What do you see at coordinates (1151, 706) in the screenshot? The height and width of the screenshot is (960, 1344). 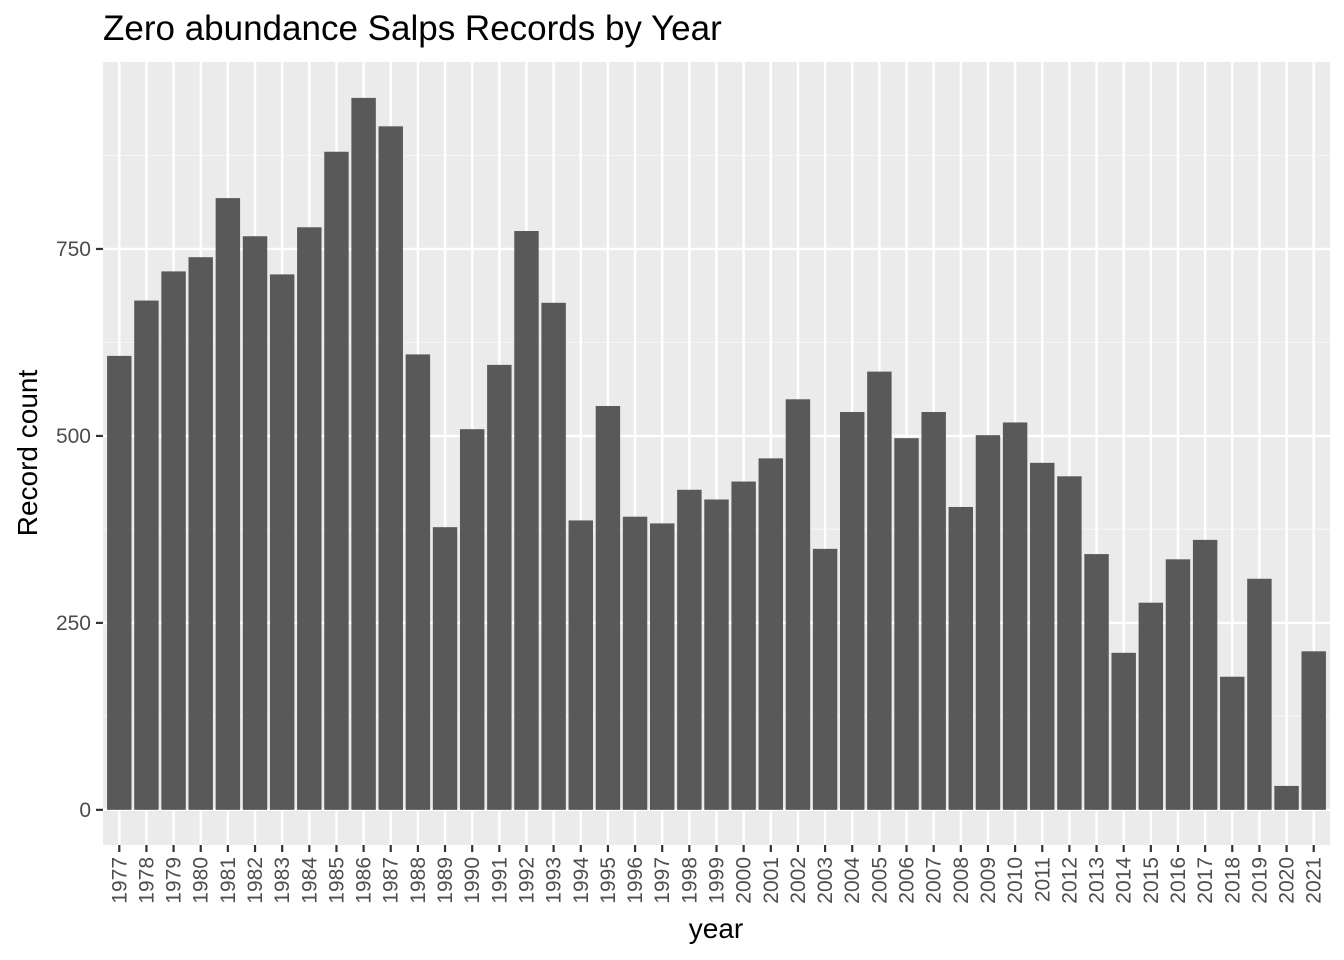 I see `bar-2015` at bounding box center [1151, 706].